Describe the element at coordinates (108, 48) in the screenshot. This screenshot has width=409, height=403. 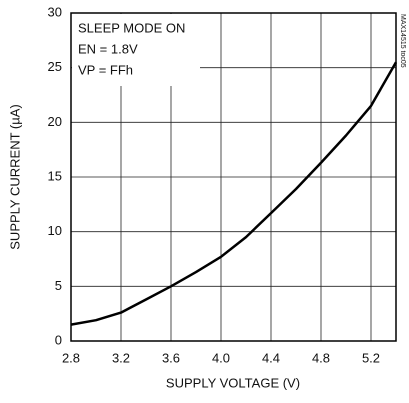
I see `annotation: EN = 1.8V` at that location.